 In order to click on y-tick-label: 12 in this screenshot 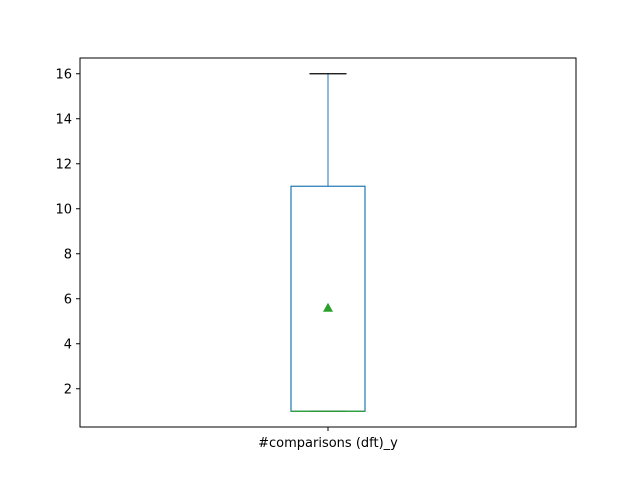, I will do `click(63, 164)`.